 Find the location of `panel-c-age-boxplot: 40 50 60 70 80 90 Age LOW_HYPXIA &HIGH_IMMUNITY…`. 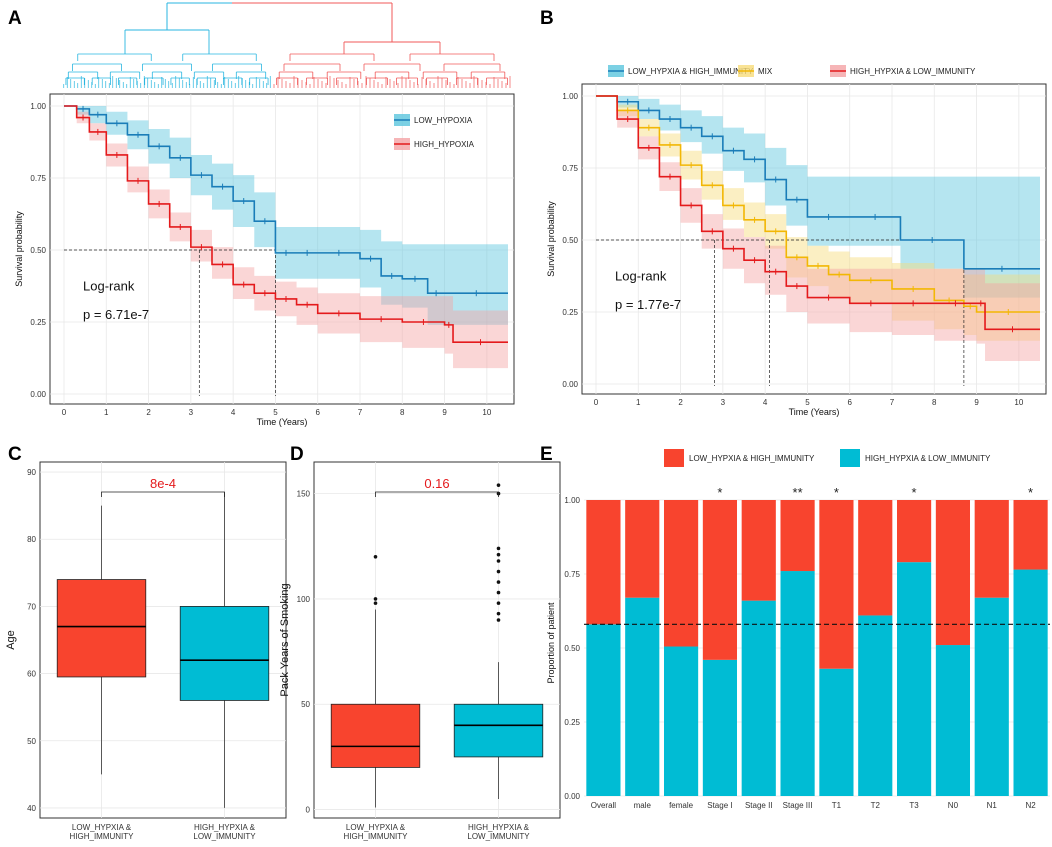

panel-c-age-boxplot: 40 50 60 70 80 90 Age LOW_HYPXIA &HIGH_IMMUNITY… is located at coordinates (146, 651).